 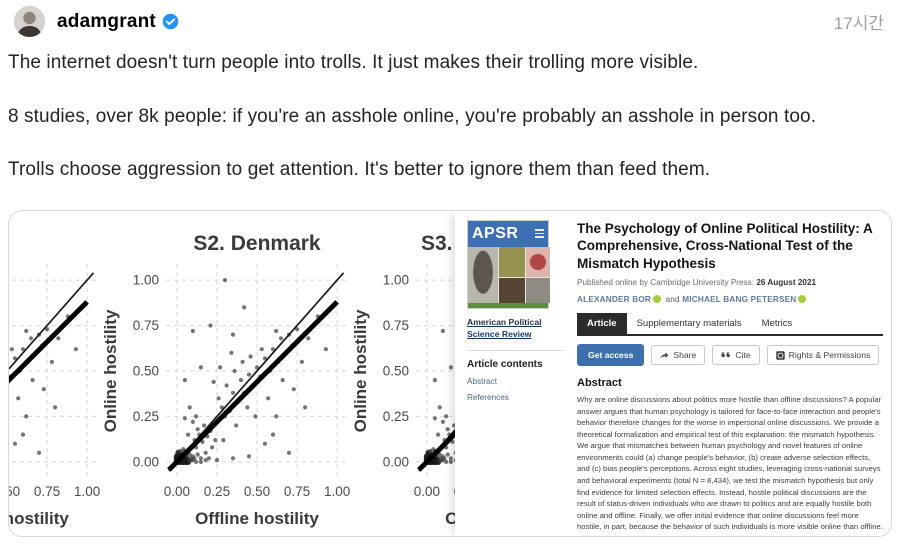 I want to click on post-timestamp: 17시간, so click(x=858, y=23).